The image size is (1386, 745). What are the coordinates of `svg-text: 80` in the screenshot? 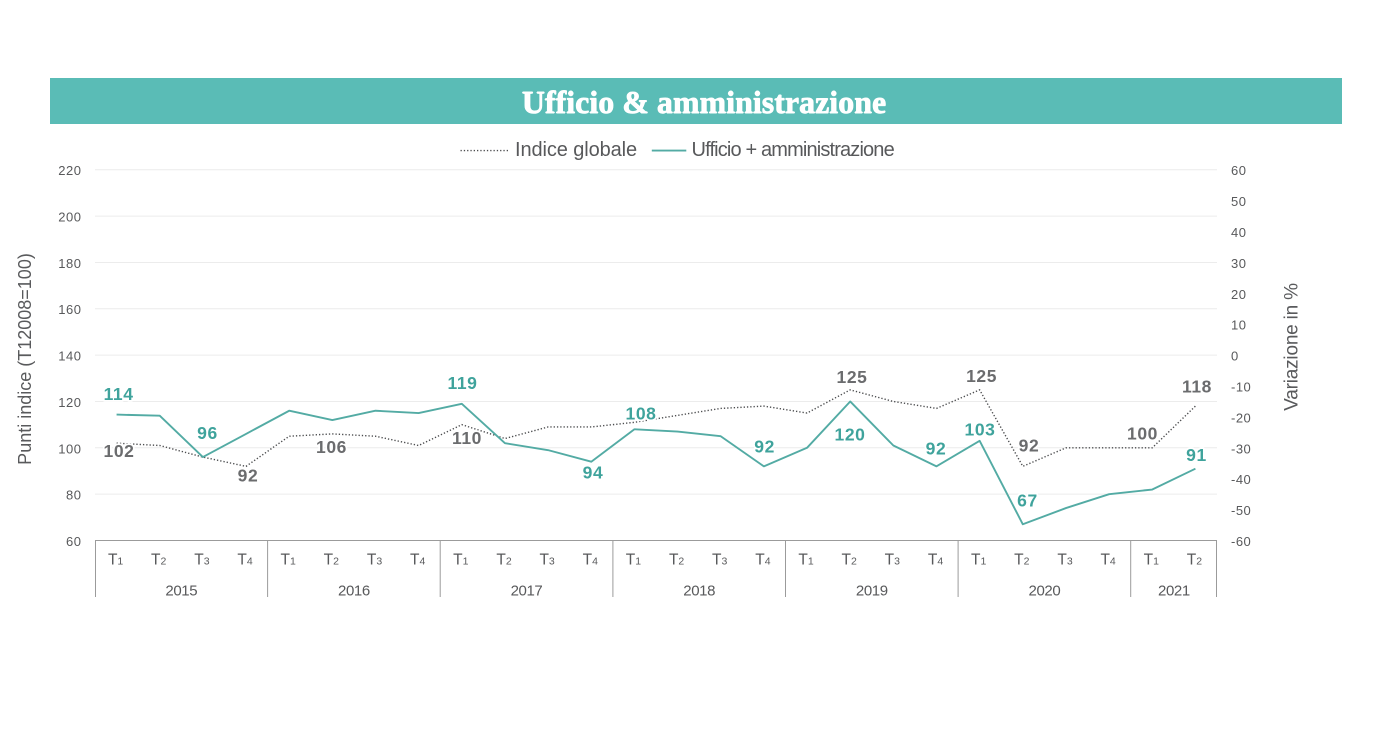 It's located at (73, 495).